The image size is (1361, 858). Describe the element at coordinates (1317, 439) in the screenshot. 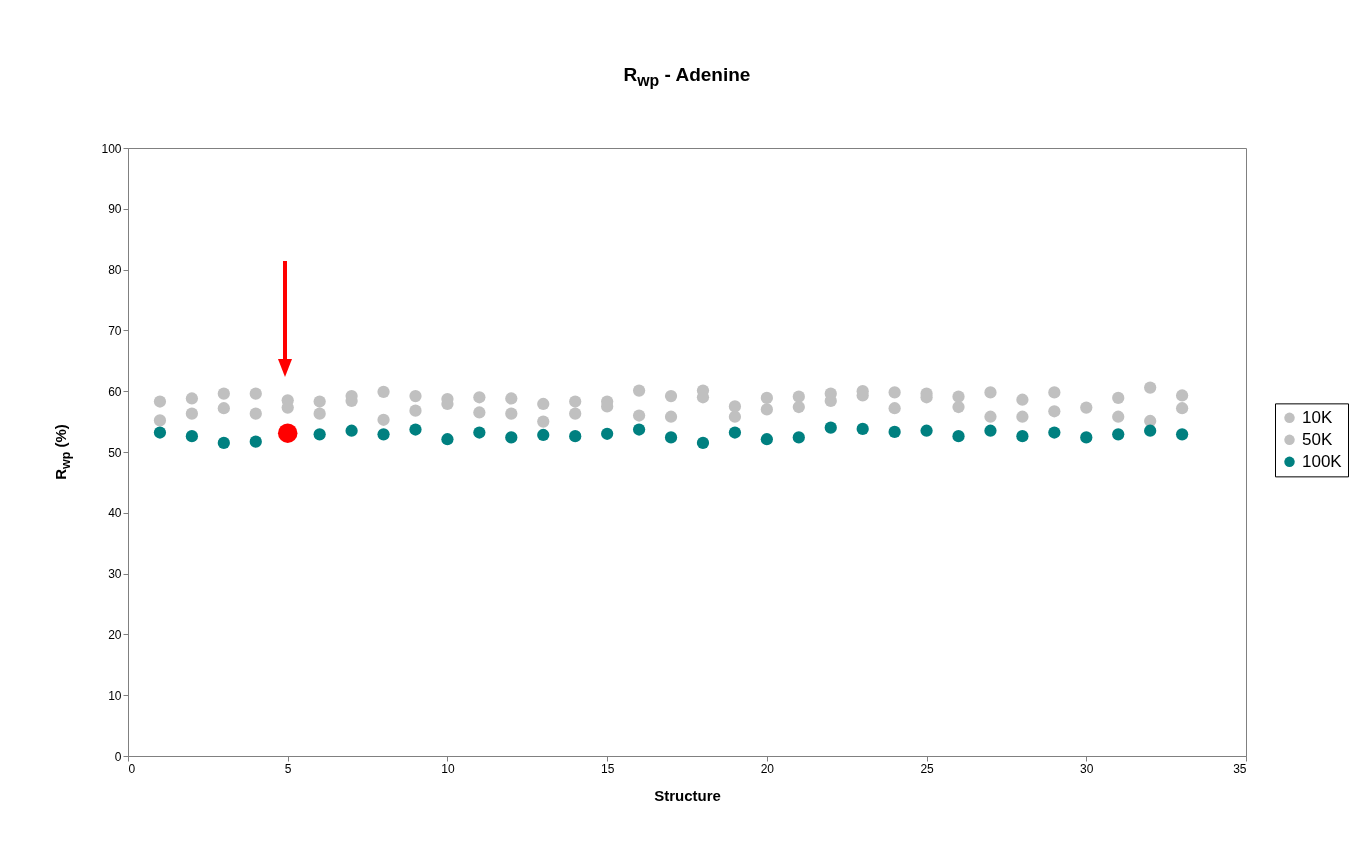

I see `legend-label: 50K` at that location.